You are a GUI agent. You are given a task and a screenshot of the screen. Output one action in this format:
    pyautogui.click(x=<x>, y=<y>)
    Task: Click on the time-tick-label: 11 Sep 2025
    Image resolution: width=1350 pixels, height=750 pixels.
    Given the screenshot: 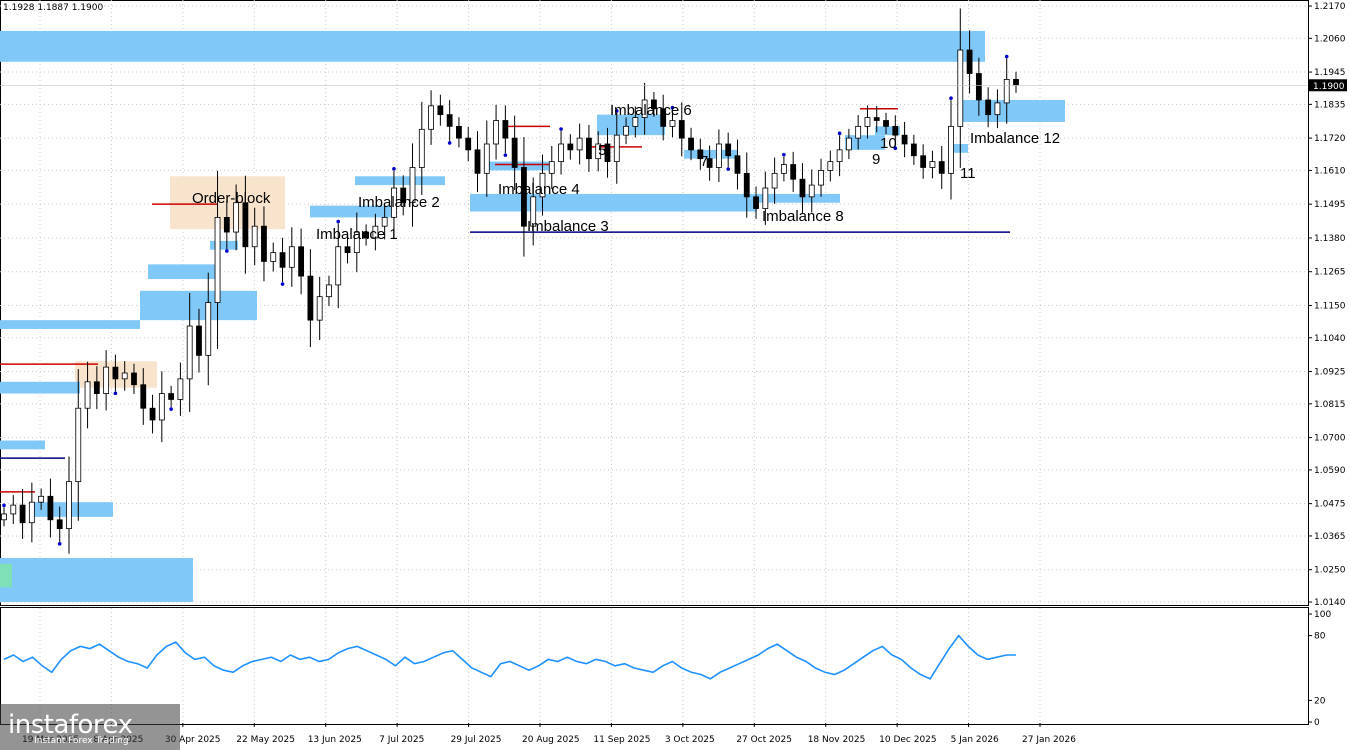 What is the action you would take?
    pyautogui.click(x=621, y=740)
    